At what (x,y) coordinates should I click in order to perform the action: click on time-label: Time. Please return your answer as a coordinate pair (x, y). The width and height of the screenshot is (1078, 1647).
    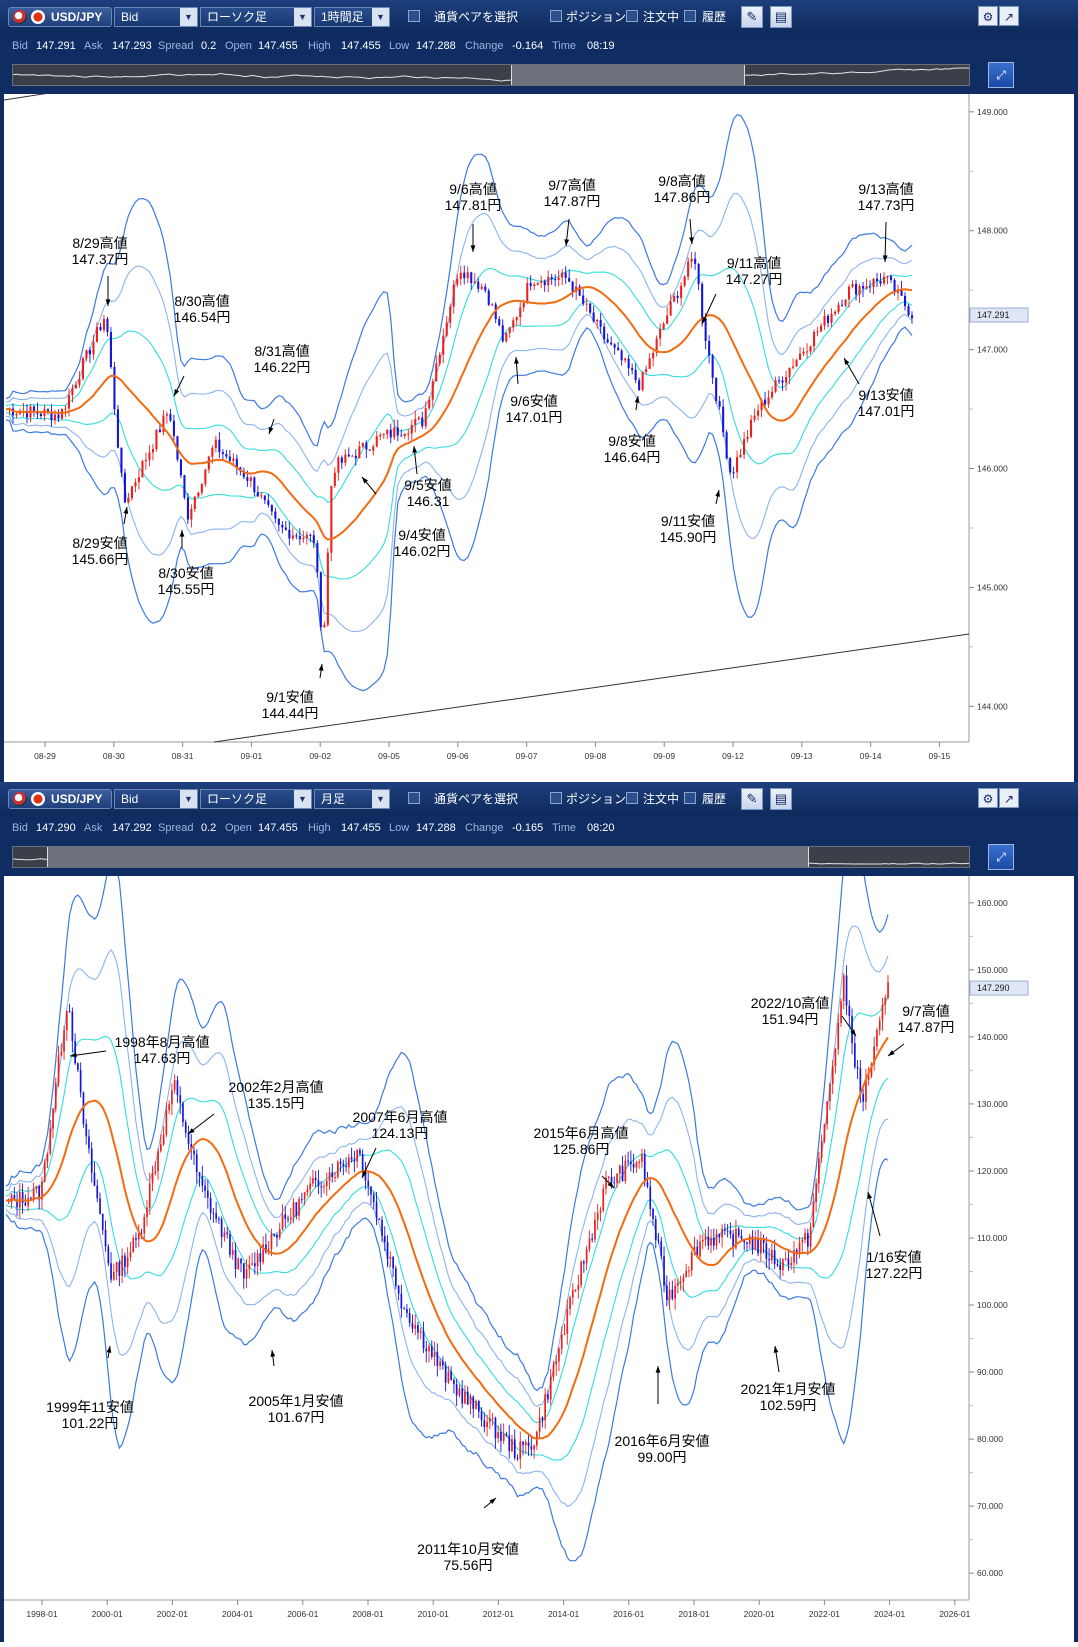
    Looking at the image, I should click on (564, 46).